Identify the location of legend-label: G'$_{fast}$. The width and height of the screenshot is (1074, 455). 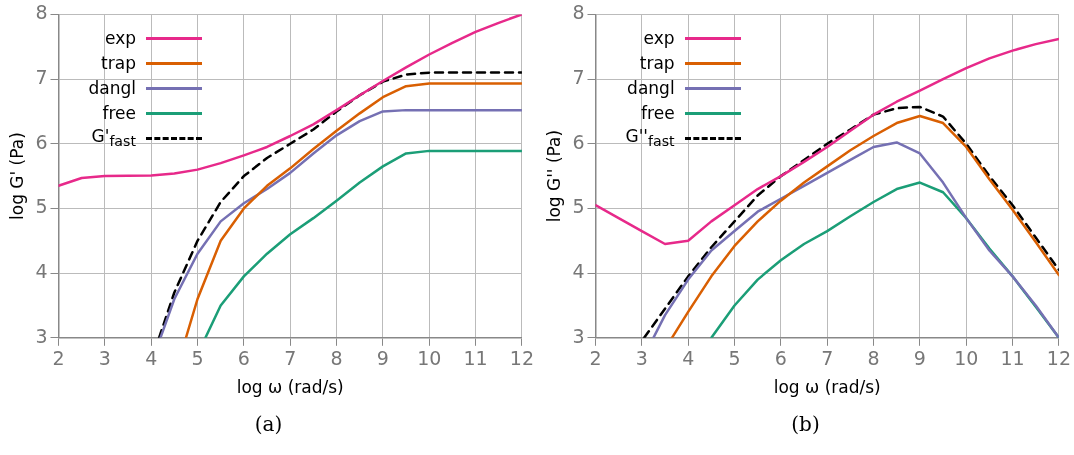
(113, 138).